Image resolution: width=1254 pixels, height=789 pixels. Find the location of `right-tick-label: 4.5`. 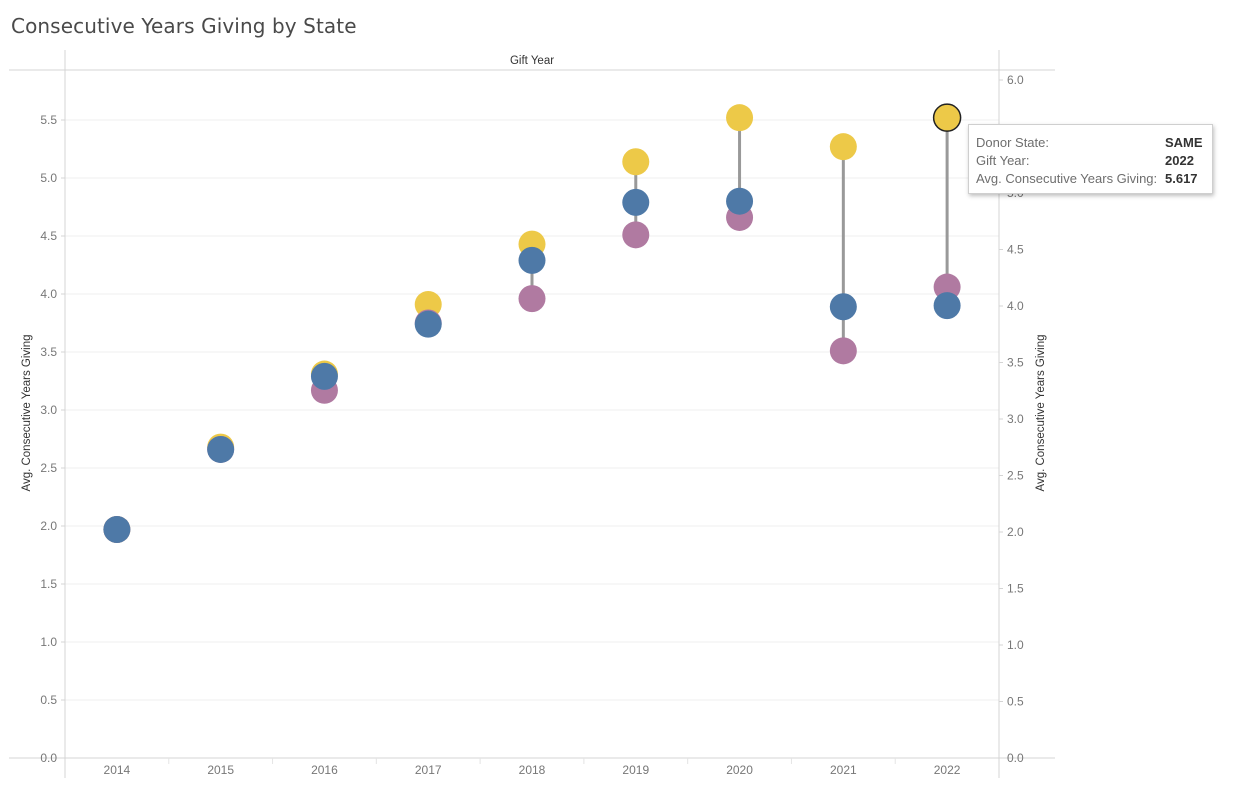

right-tick-label: 4.5 is located at coordinates (1015, 250).